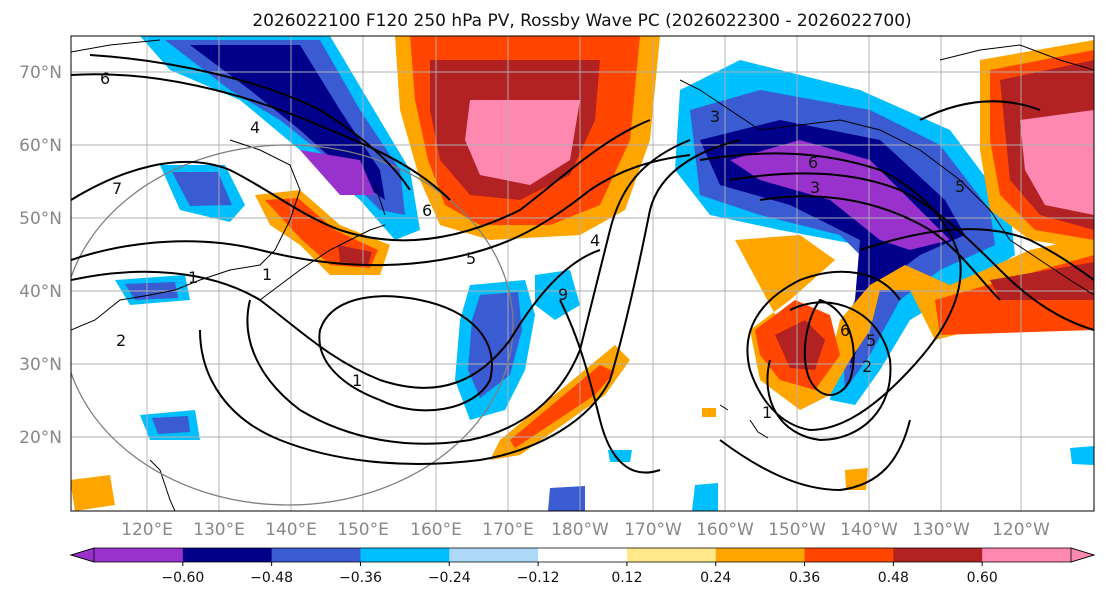 This screenshot has height=604, width=1105. What do you see at coordinates (893, 578) in the screenshot?
I see `colorbar-tick-label: 0.48` at bounding box center [893, 578].